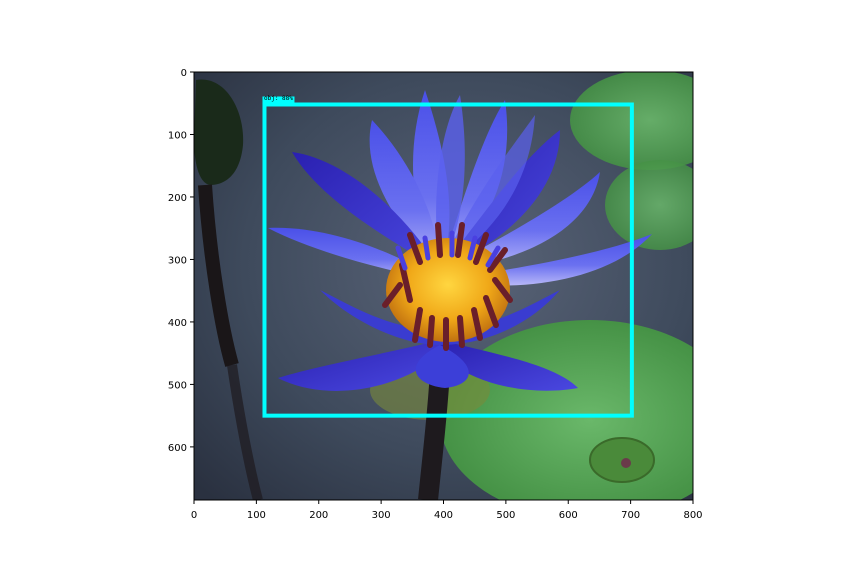 This screenshot has width=864, height=576. I want to click on y-tick-label: 600, so click(177, 448).